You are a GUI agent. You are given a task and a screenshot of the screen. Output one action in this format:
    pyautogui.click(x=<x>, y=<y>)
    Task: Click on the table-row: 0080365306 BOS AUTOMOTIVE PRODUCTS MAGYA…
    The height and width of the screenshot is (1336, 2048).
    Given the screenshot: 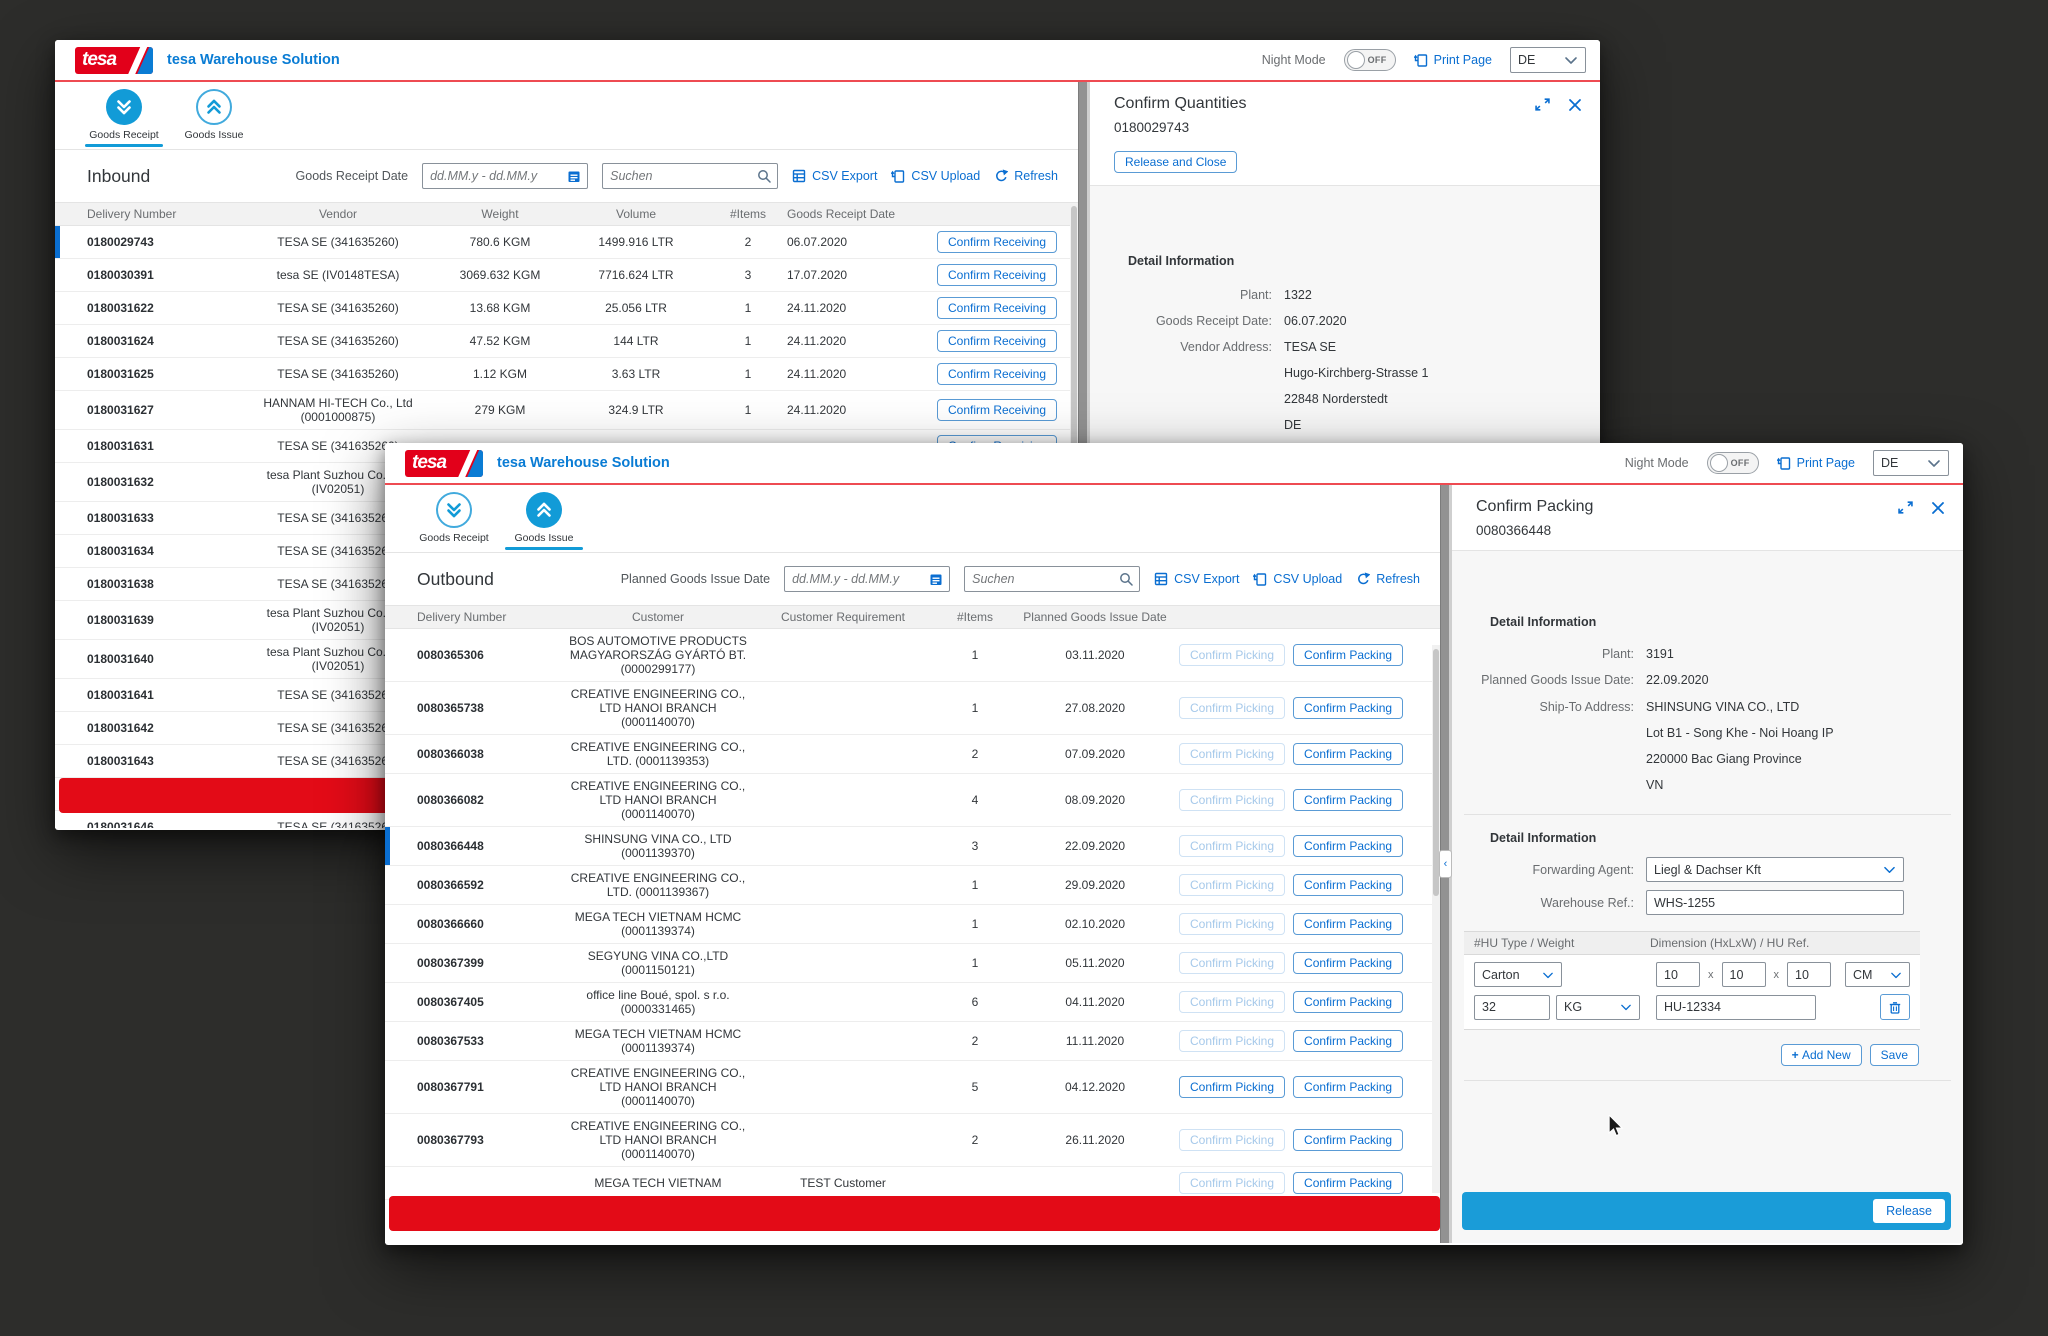 What is the action you would take?
    pyautogui.click(x=912, y=655)
    